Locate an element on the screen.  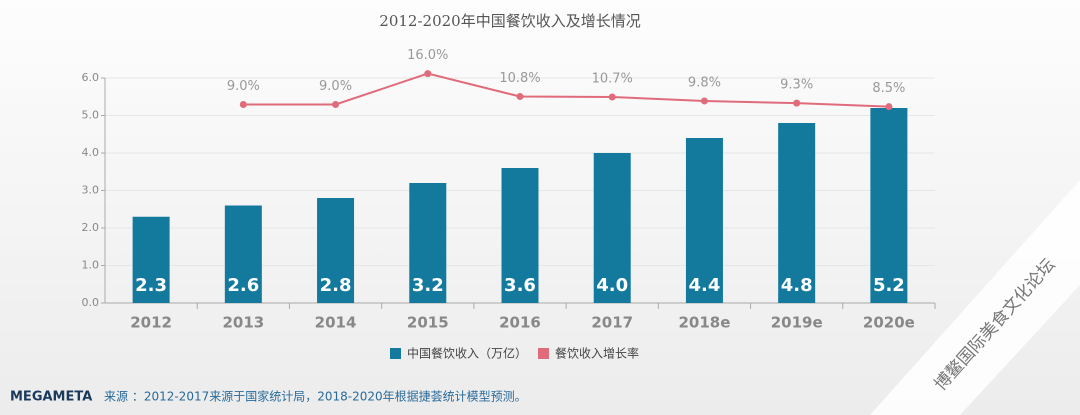
watermark-band is located at coordinates (975, 297).